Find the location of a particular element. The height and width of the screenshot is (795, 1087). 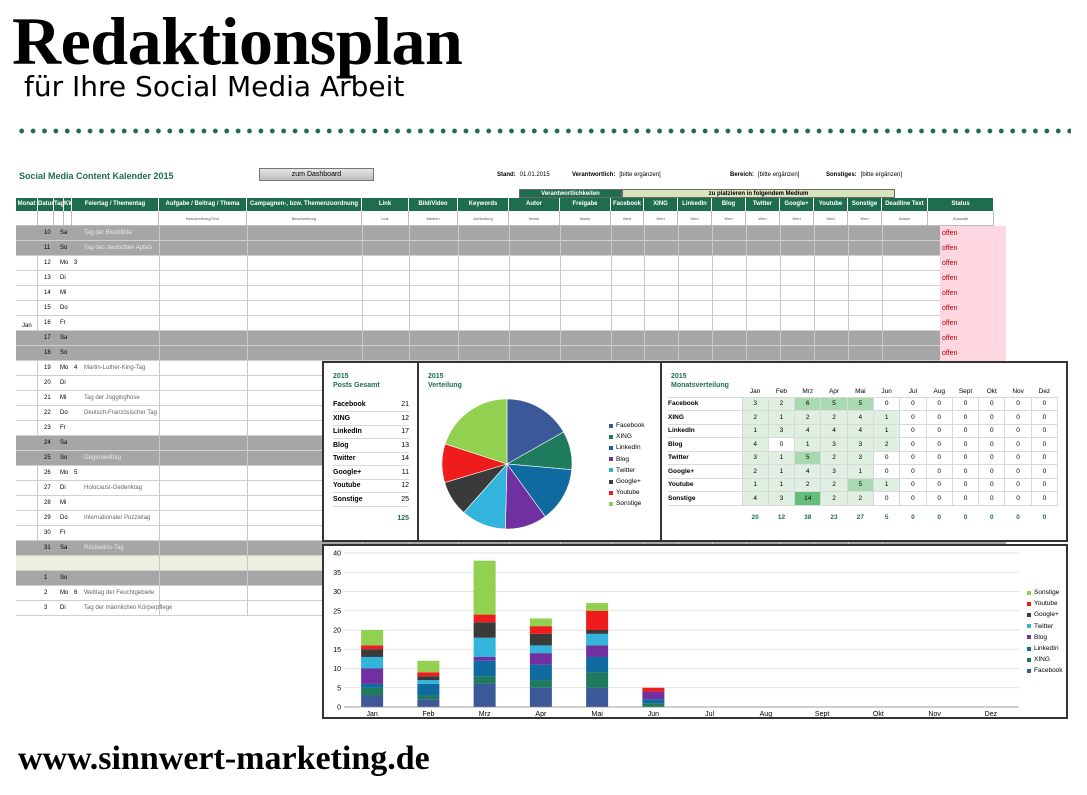

column-header: Autor is located at coordinates (534, 204).